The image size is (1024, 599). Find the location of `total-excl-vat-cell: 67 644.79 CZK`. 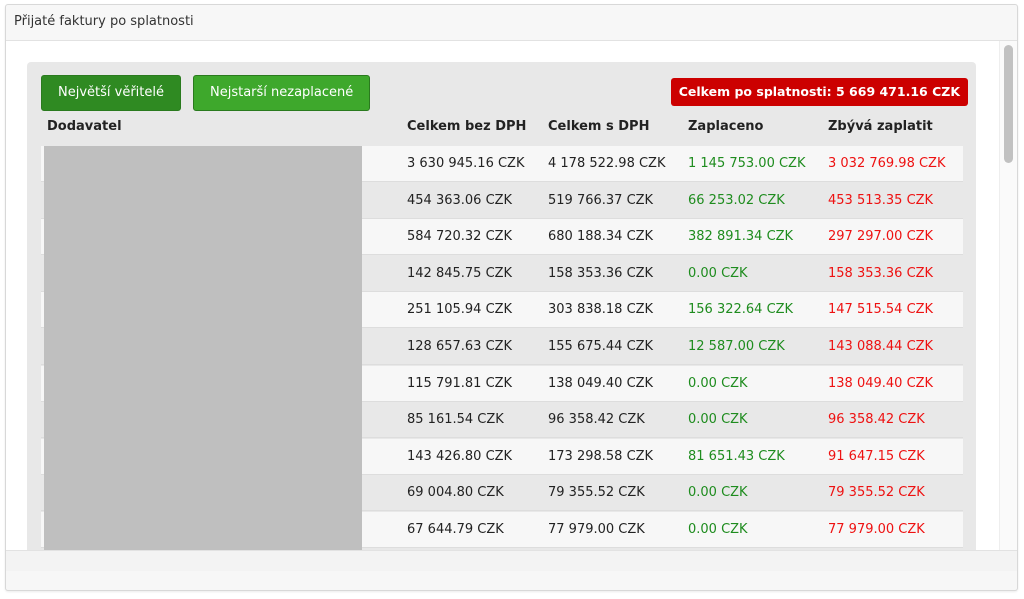

total-excl-vat-cell: 67 644.79 CZK is located at coordinates (455, 529).